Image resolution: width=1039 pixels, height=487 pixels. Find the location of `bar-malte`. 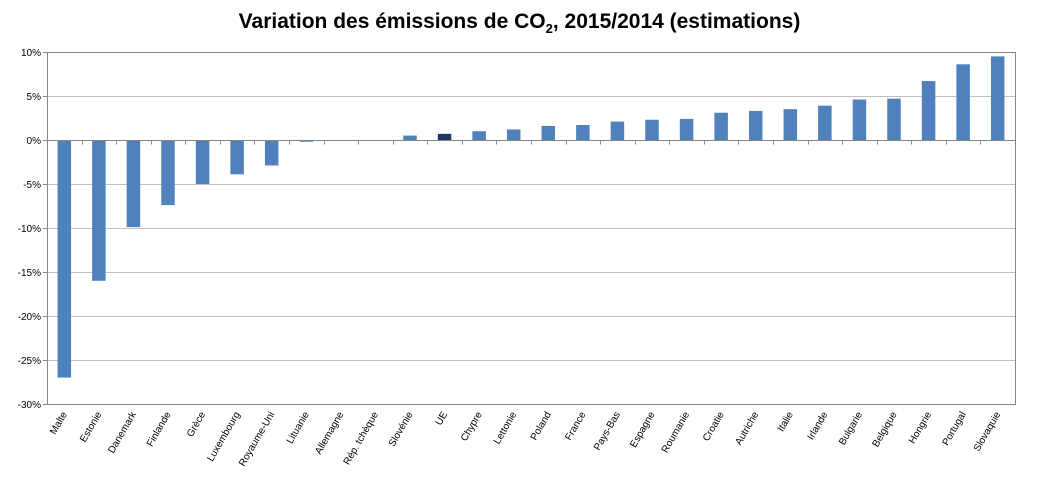

bar-malte is located at coordinates (64, 259).